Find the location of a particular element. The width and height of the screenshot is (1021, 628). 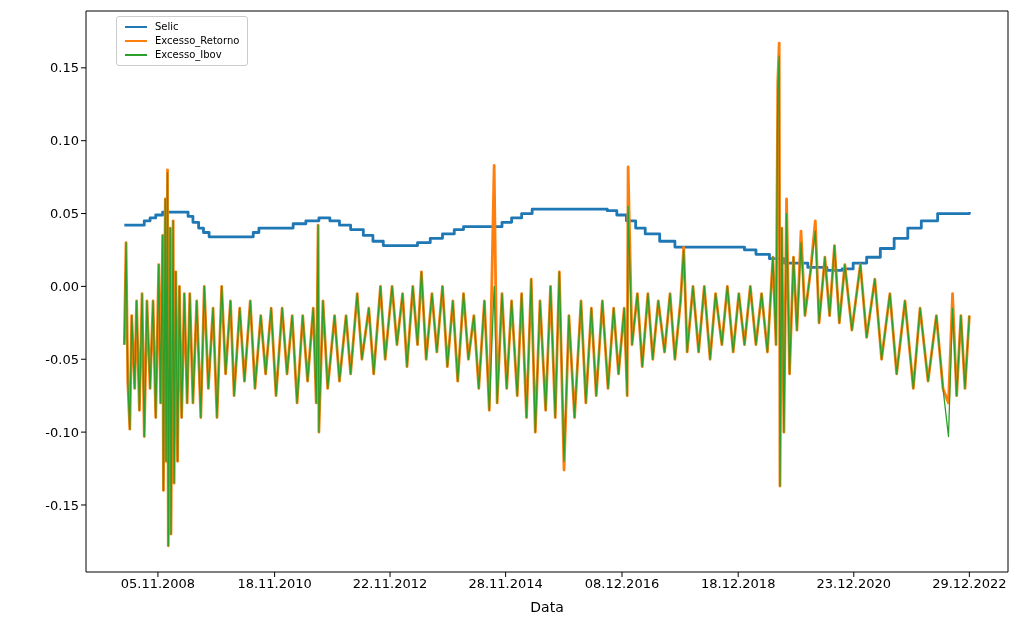

y-tick-label: -0.15 is located at coordinates (62, 505).